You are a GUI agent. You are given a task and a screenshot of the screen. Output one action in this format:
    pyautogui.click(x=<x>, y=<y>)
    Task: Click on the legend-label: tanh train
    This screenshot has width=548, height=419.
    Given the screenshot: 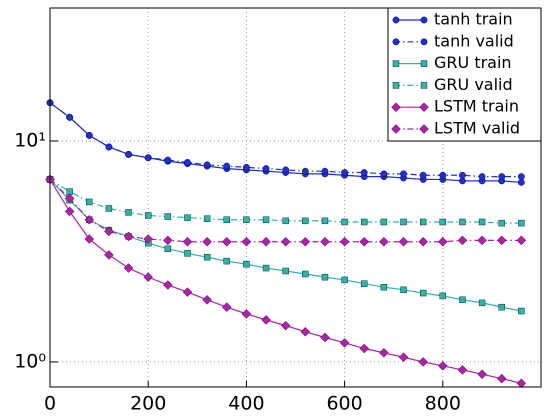 What is the action you would take?
    pyautogui.click(x=473, y=19)
    